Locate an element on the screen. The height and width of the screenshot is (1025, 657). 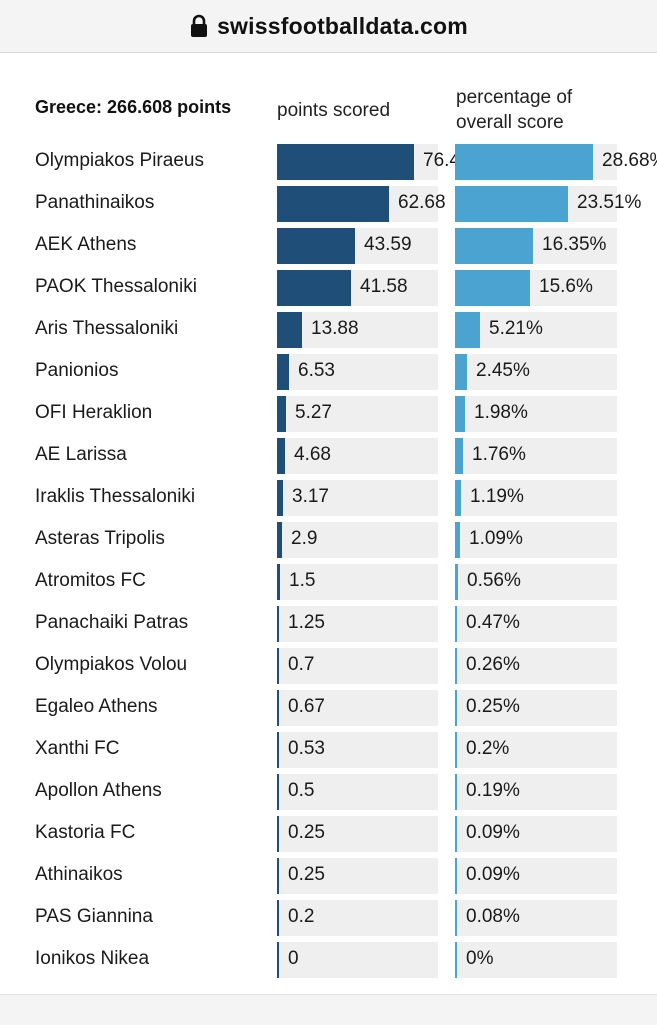
percentage-bar-track: 0% is located at coordinates (536, 960).